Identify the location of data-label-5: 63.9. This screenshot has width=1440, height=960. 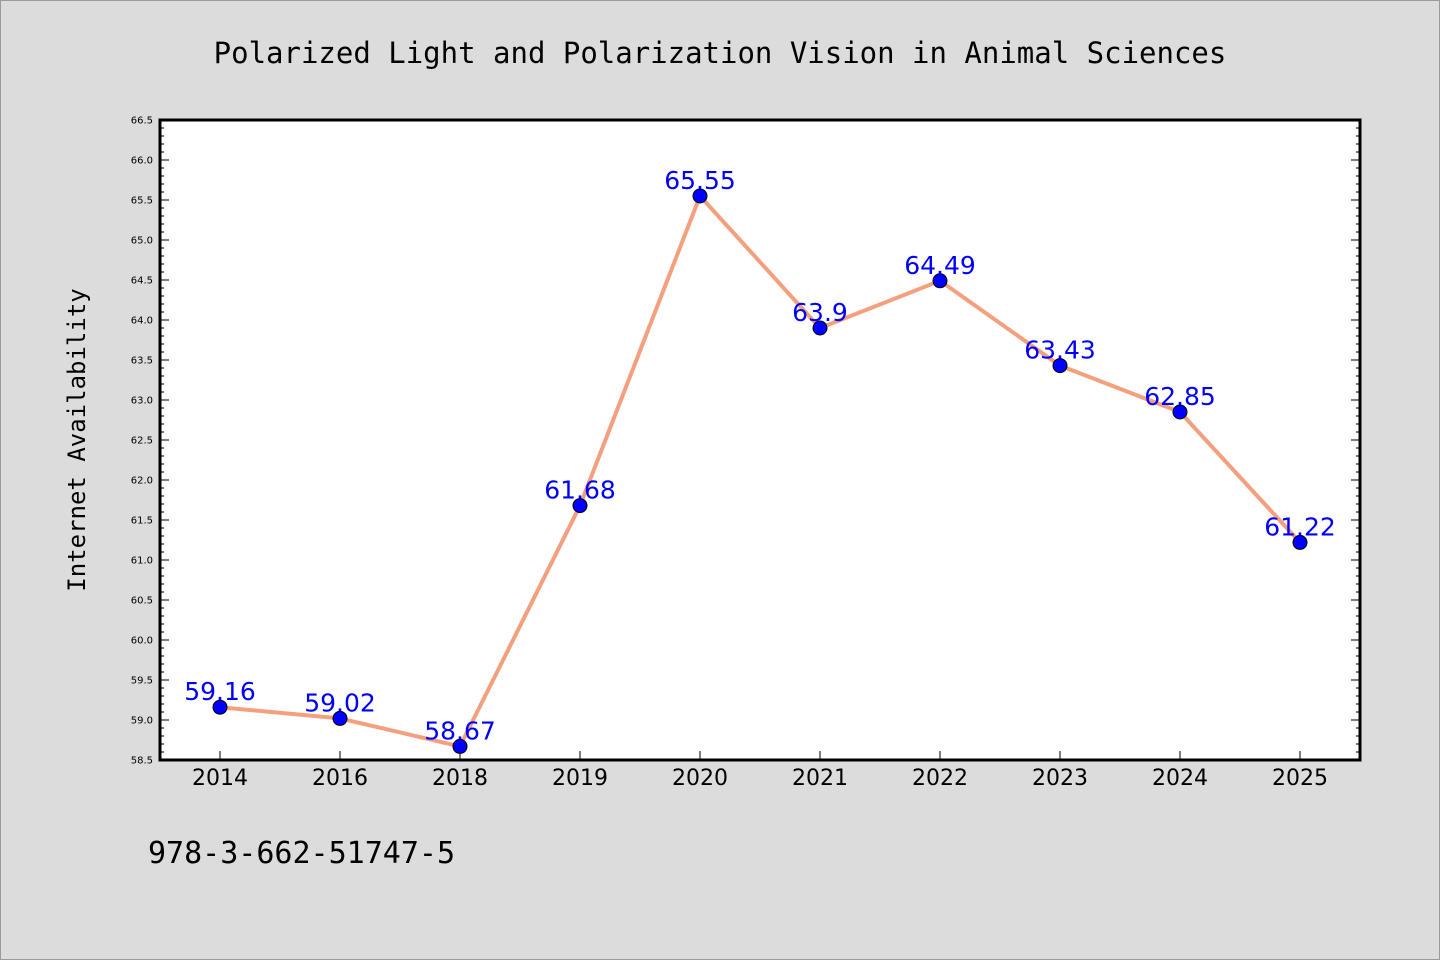
(820, 312).